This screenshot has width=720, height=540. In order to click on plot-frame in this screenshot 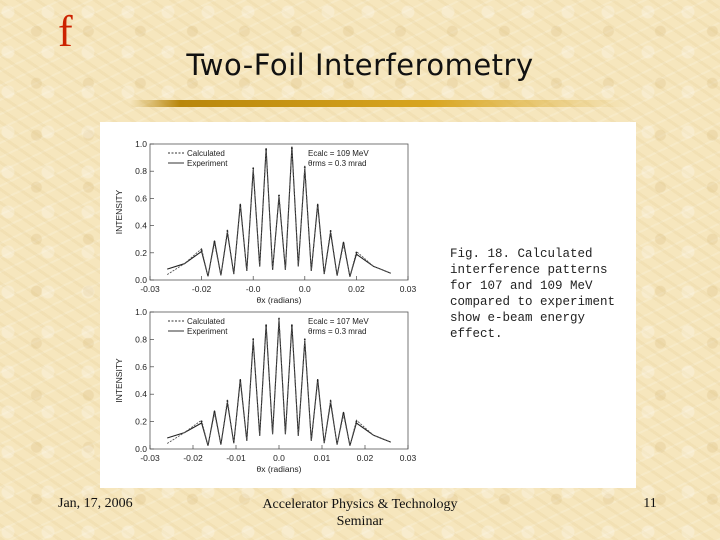, I will do `click(279, 212)`.